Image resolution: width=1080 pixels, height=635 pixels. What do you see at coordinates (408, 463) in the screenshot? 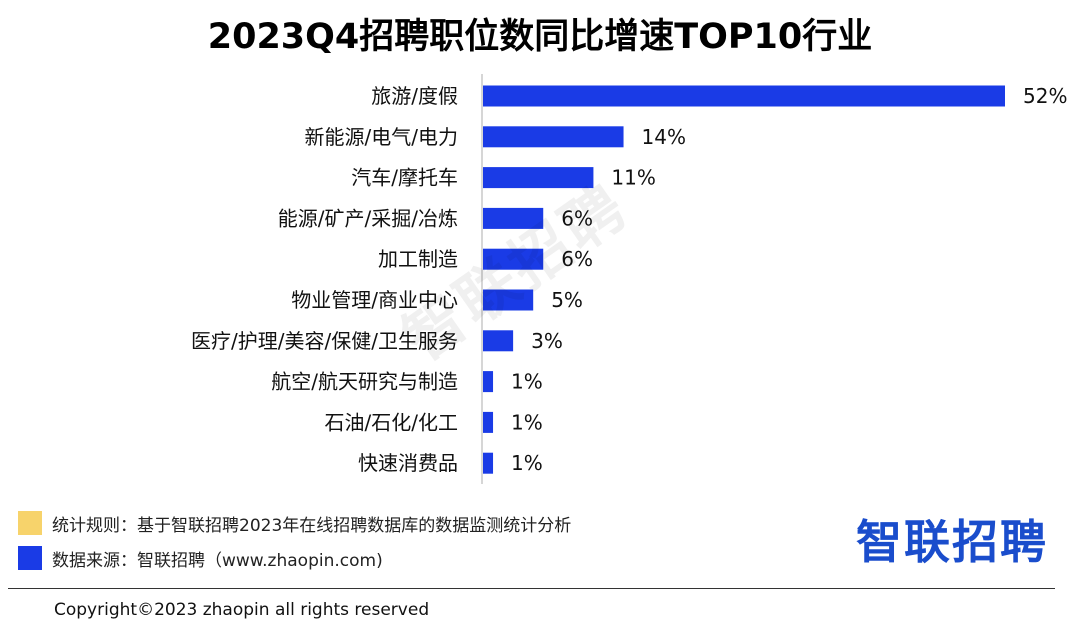
I see `category-label: 快速消费品` at bounding box center [408, 463].